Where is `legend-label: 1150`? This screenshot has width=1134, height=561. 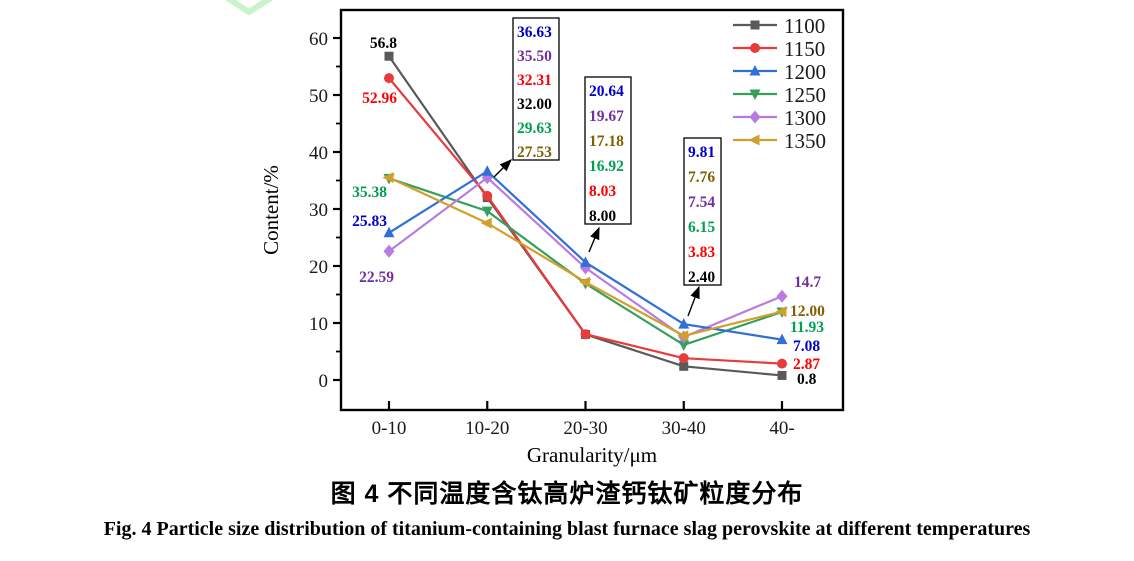 legend-label: 1150 is located at coordinates (804, 49).